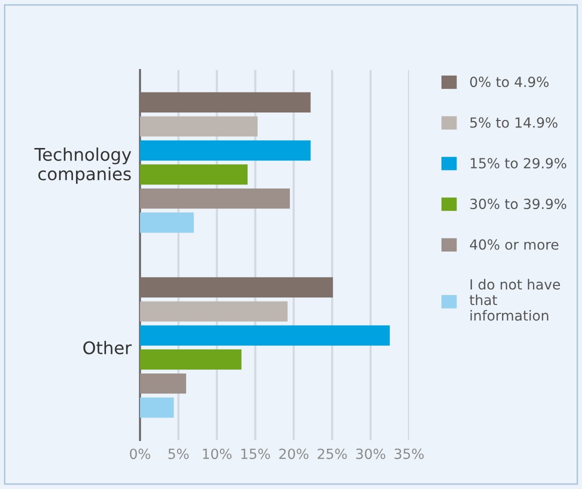  Describe the element at coordinates (140, 454) in the screenshot. I see `x-tick-label: 0%` at that location.